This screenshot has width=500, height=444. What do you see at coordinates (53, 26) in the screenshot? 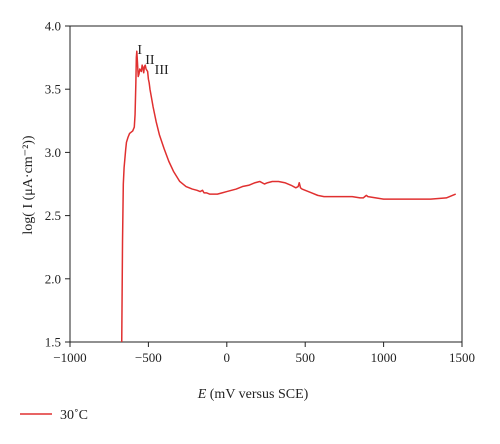
I see `y-tick-label: 4.0` at bounding box center [53, 26].